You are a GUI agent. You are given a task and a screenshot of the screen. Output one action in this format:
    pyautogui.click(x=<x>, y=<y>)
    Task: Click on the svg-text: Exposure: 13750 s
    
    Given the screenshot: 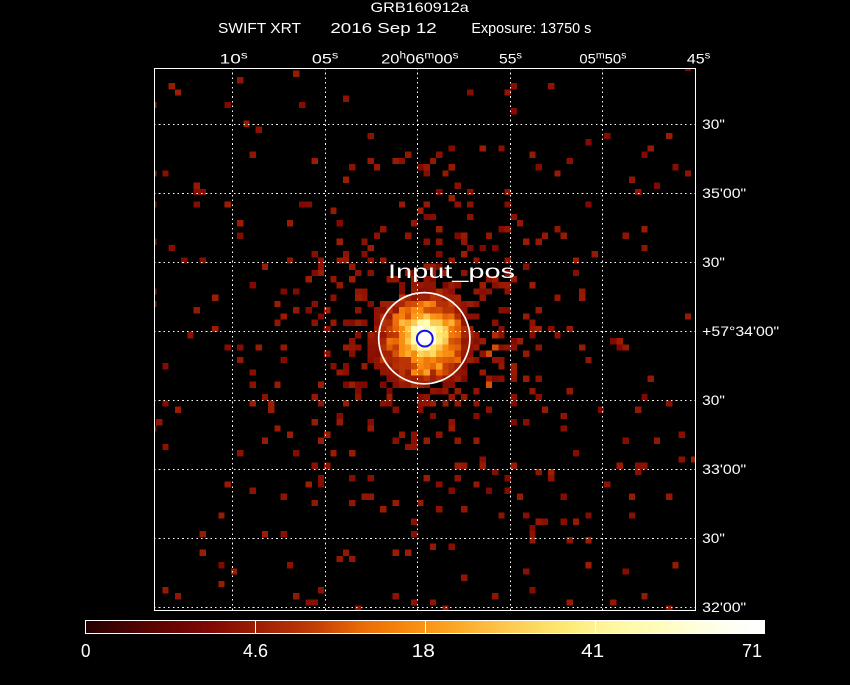 What is the action you would take?
    pyautogui.click(x=531, y=28)
    